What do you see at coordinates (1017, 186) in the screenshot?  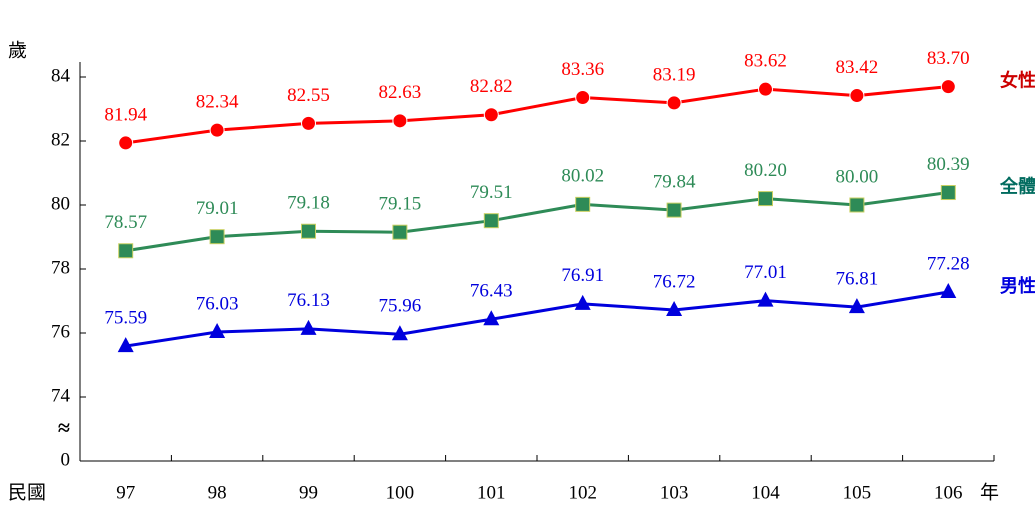 I see `legend-label: 全體` at bounding box center [1017, 186].